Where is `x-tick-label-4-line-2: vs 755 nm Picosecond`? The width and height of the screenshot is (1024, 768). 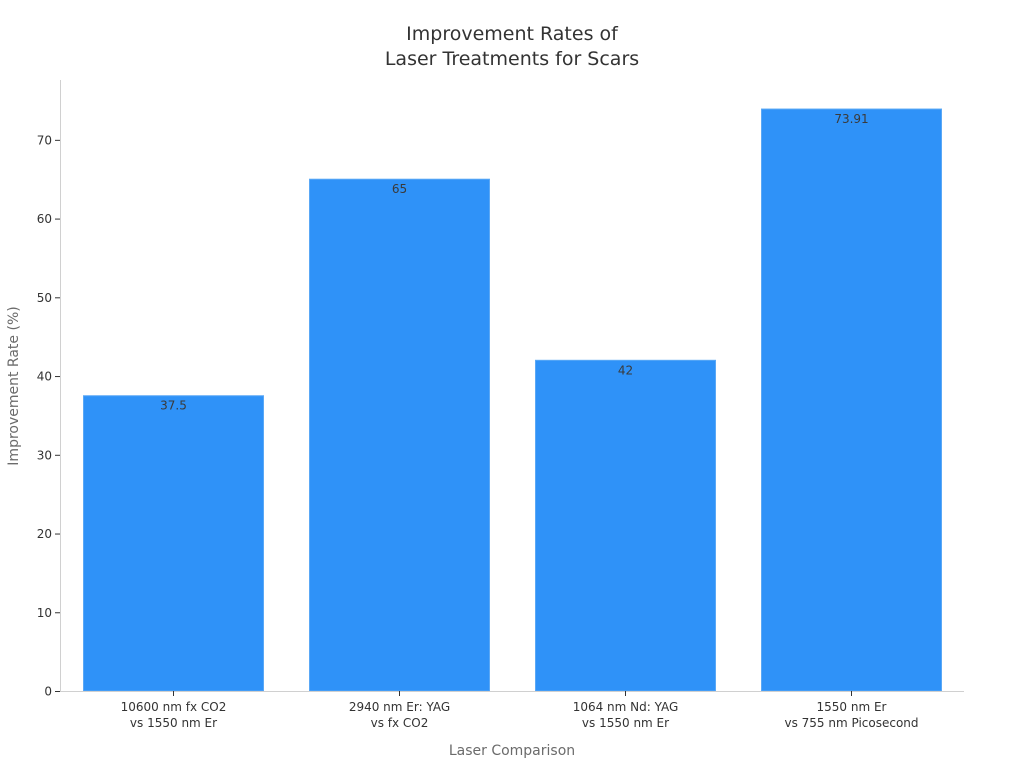
x-tick-label-4-line-2: vs 755 nm Picosecond is located at coordinates (851, 723).